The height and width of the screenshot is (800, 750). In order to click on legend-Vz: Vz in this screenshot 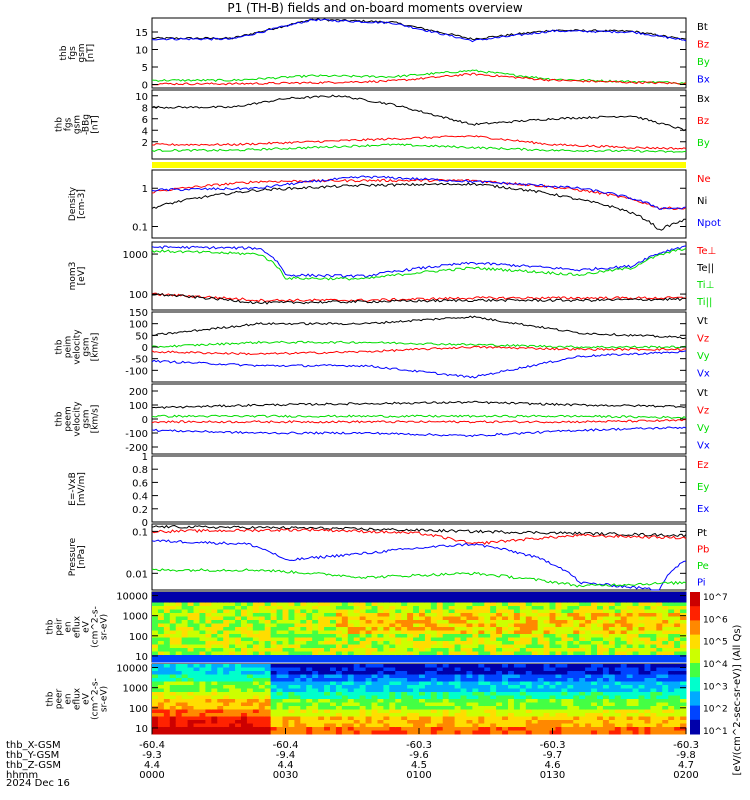, I will do `click(703, 339)`.